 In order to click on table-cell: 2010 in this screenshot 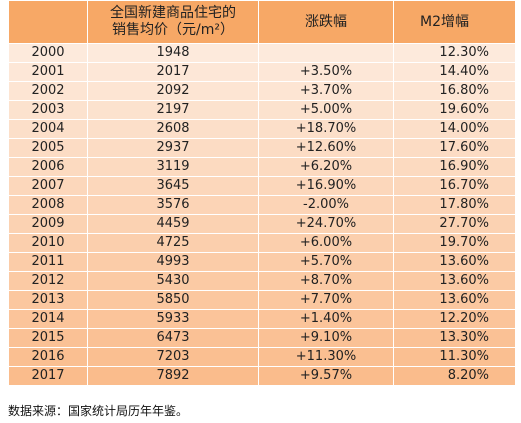, I will do `click(48, 243)`.